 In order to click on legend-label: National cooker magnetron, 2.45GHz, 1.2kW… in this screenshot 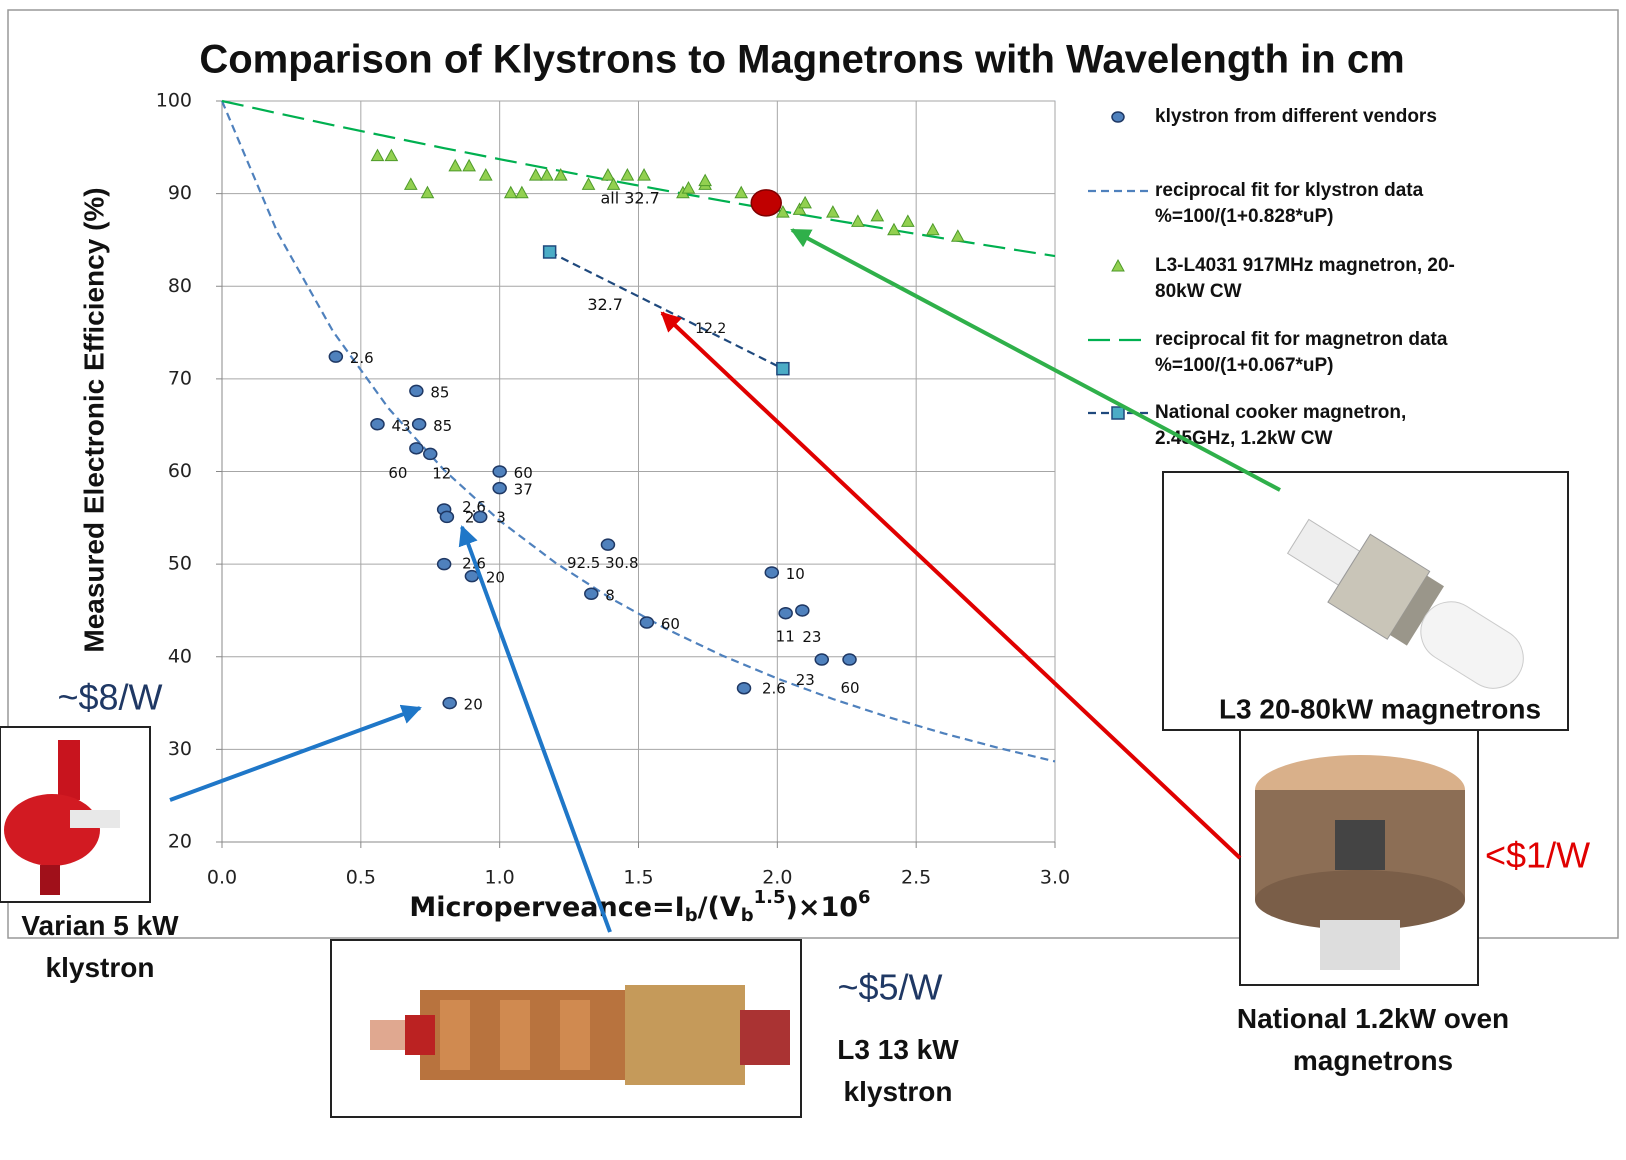, I will do `click(1280, 425)`.